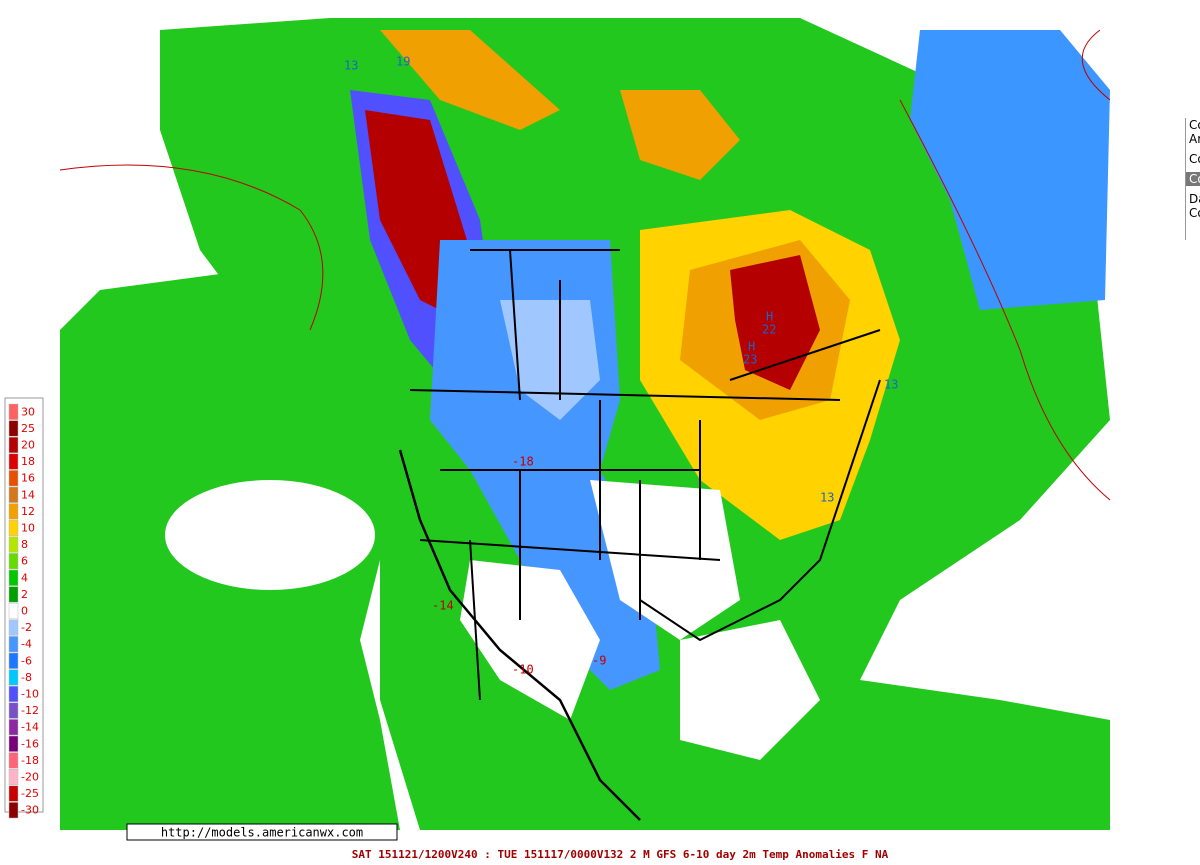  What do you see at coordinates (30, 810) in the screenshot?
I see `legend-label: -30` at bounding box center [30, 810].